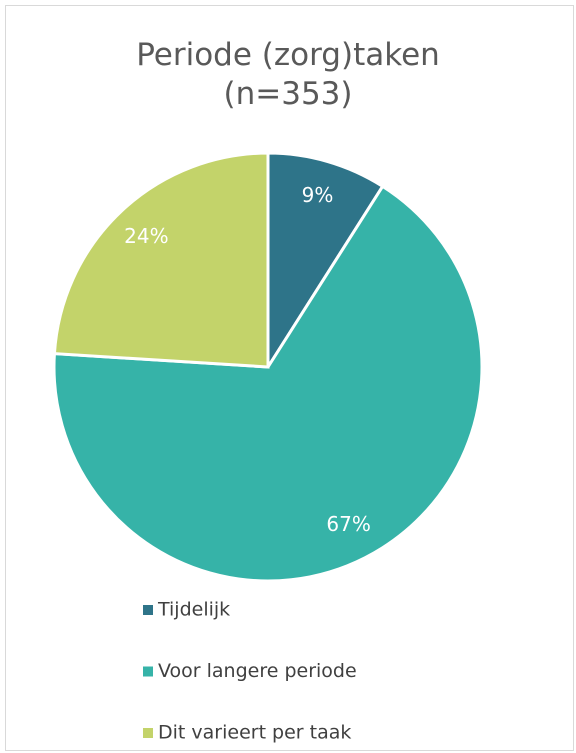 Image resolution: width=576 pixels, height=753 pixels. I want to click on legend-label: Voor langere periode, so click(257, 671).